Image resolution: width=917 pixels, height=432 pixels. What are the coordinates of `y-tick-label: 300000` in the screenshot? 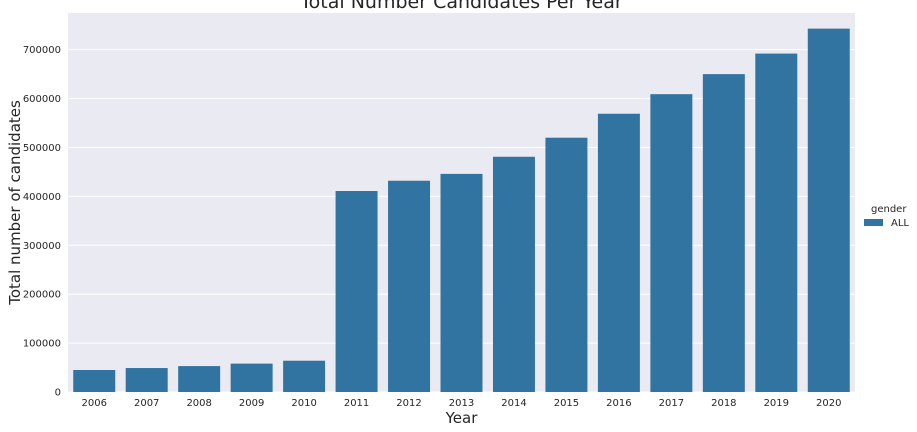 It's located at (42, 246).